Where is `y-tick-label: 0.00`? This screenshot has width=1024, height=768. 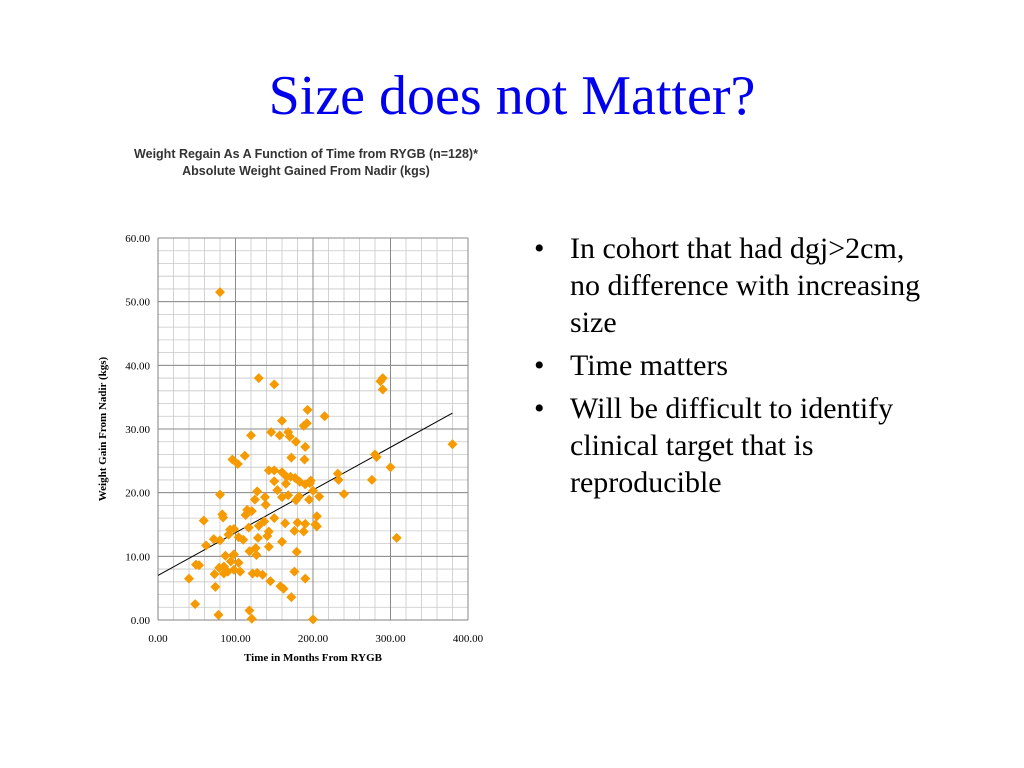
y-tick-label: 0.00 is located at coordinates (141, 621).